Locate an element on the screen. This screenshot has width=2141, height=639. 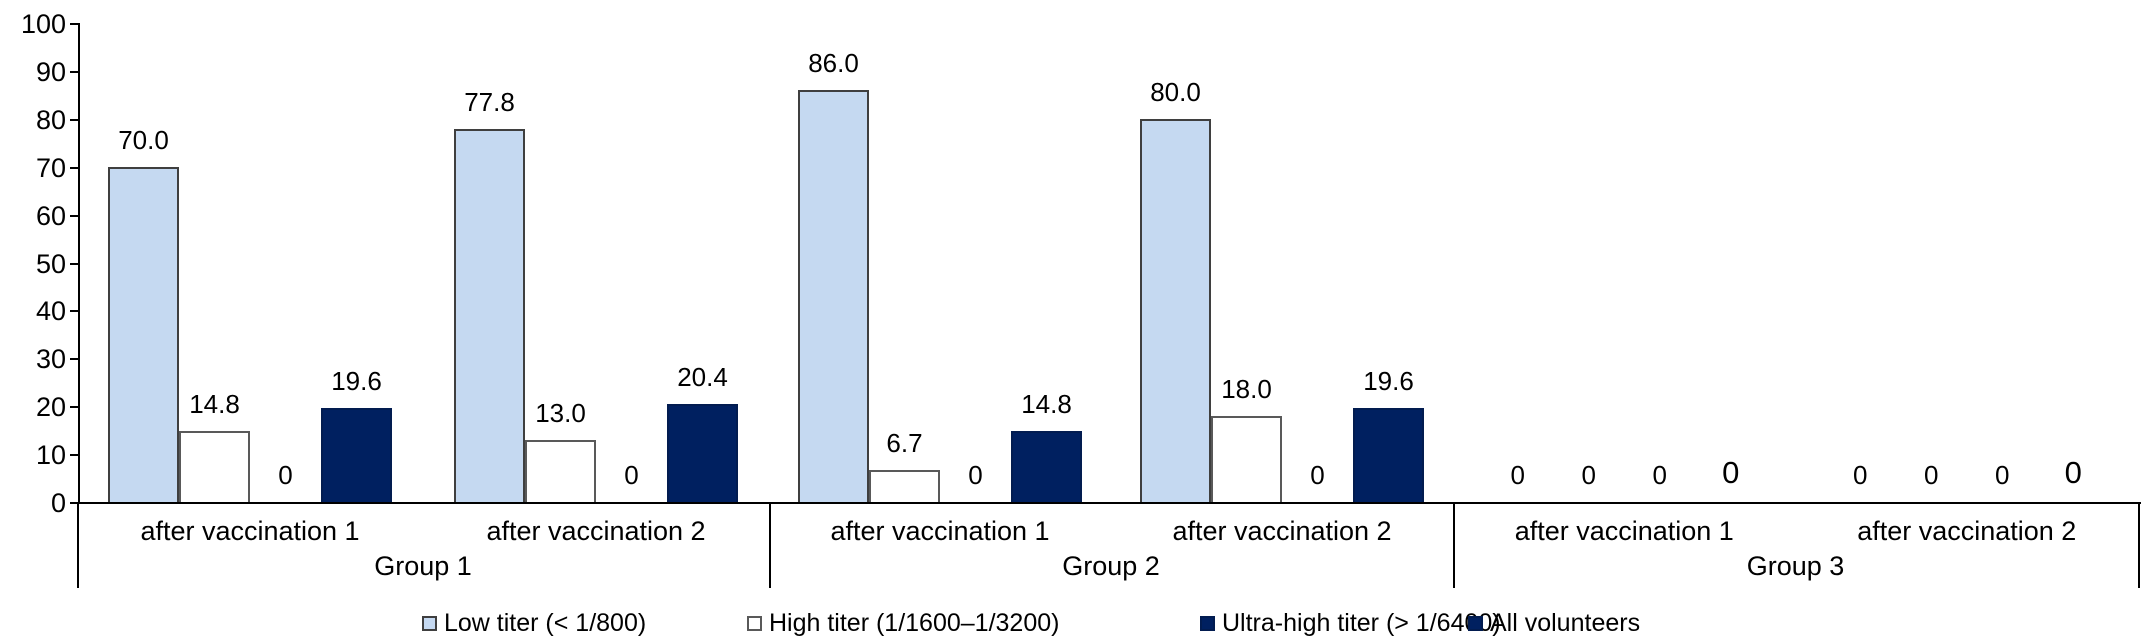
bar-value-label: 6.7 is located at coordinates (904, 442).